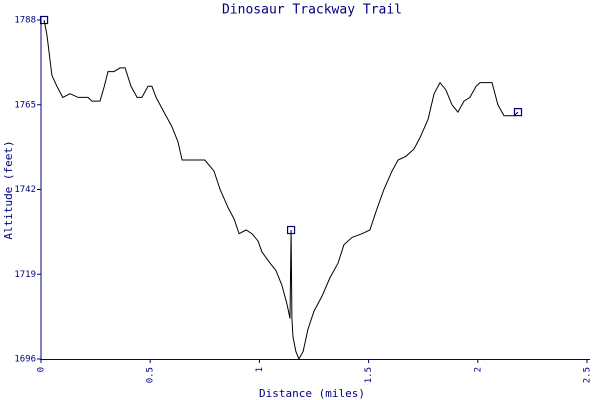 The height and width of the screenshot is (400, 600). I want to click on y-tick-label: 1742, so click(25, 190).